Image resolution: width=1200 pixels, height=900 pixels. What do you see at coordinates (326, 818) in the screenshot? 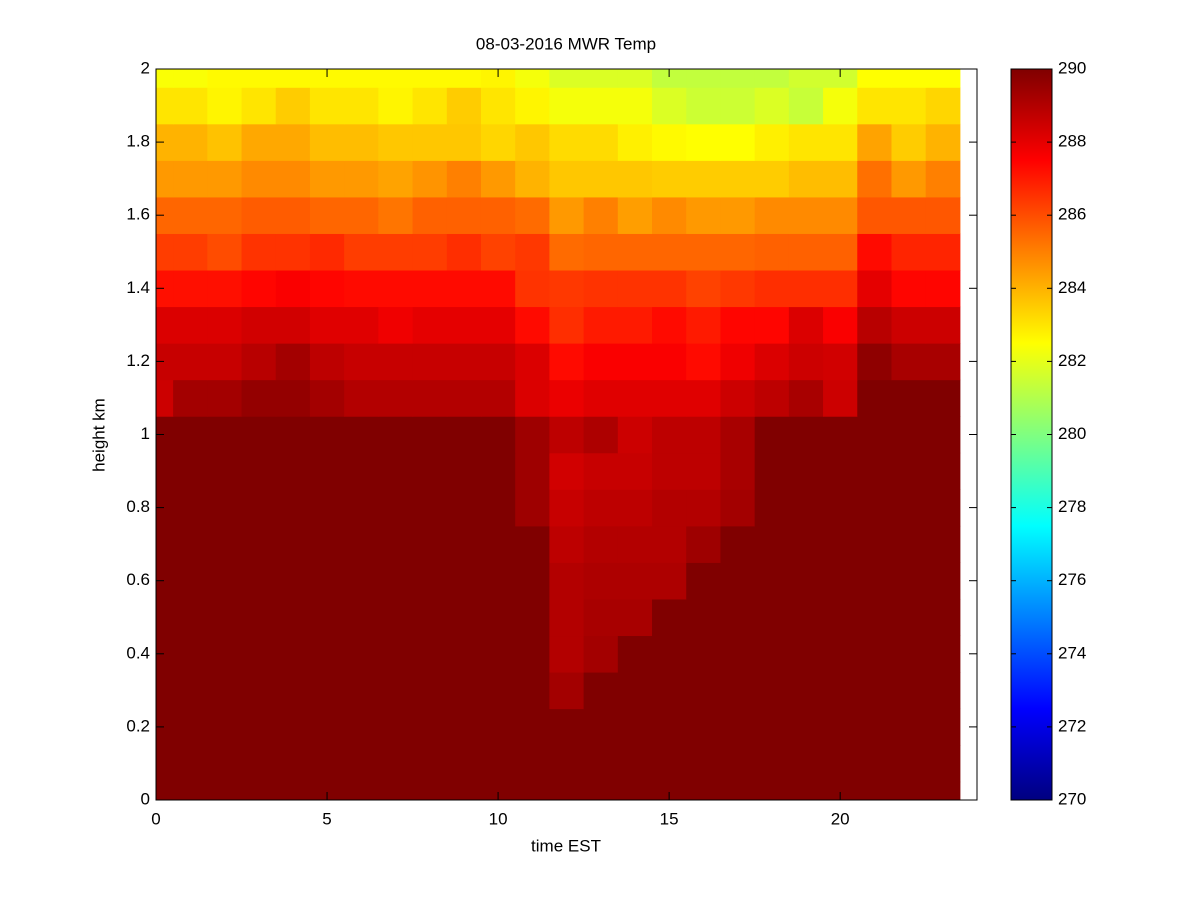
I see `x-tick-label: 5` at bounding box center [326, 818].